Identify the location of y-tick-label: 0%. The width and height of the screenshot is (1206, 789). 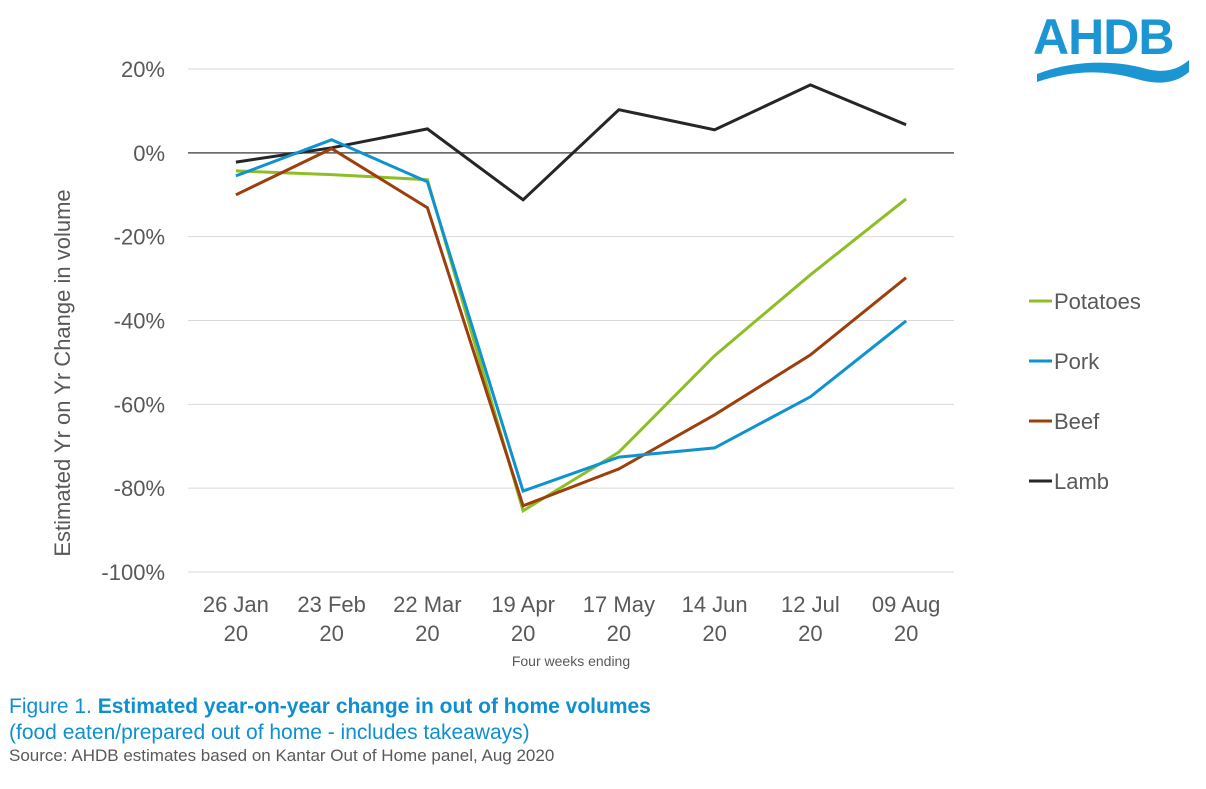
(149, 153).